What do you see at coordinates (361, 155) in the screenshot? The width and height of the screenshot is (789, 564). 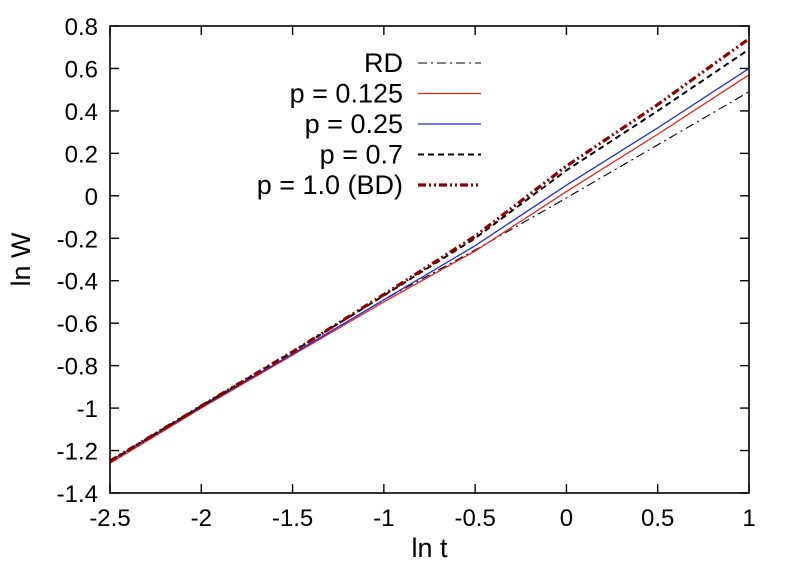 I see `legend-label: p = 0.7` at bounding box center [361, 155].